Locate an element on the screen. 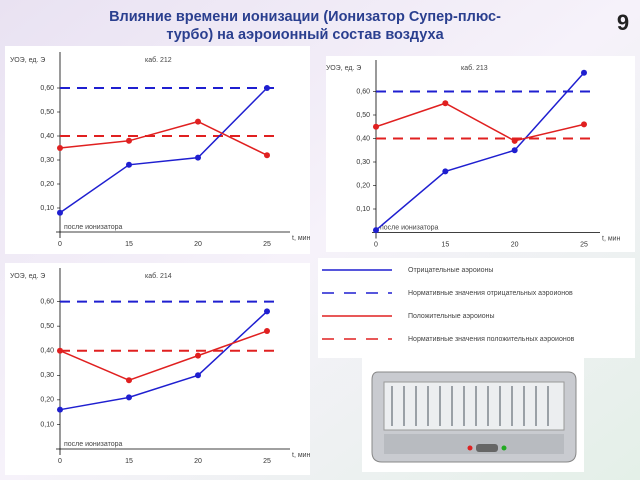 The width and height of the screenshot is (640, 485). legend-label: Положительные аэроионы is located at coordinates (451, 316).